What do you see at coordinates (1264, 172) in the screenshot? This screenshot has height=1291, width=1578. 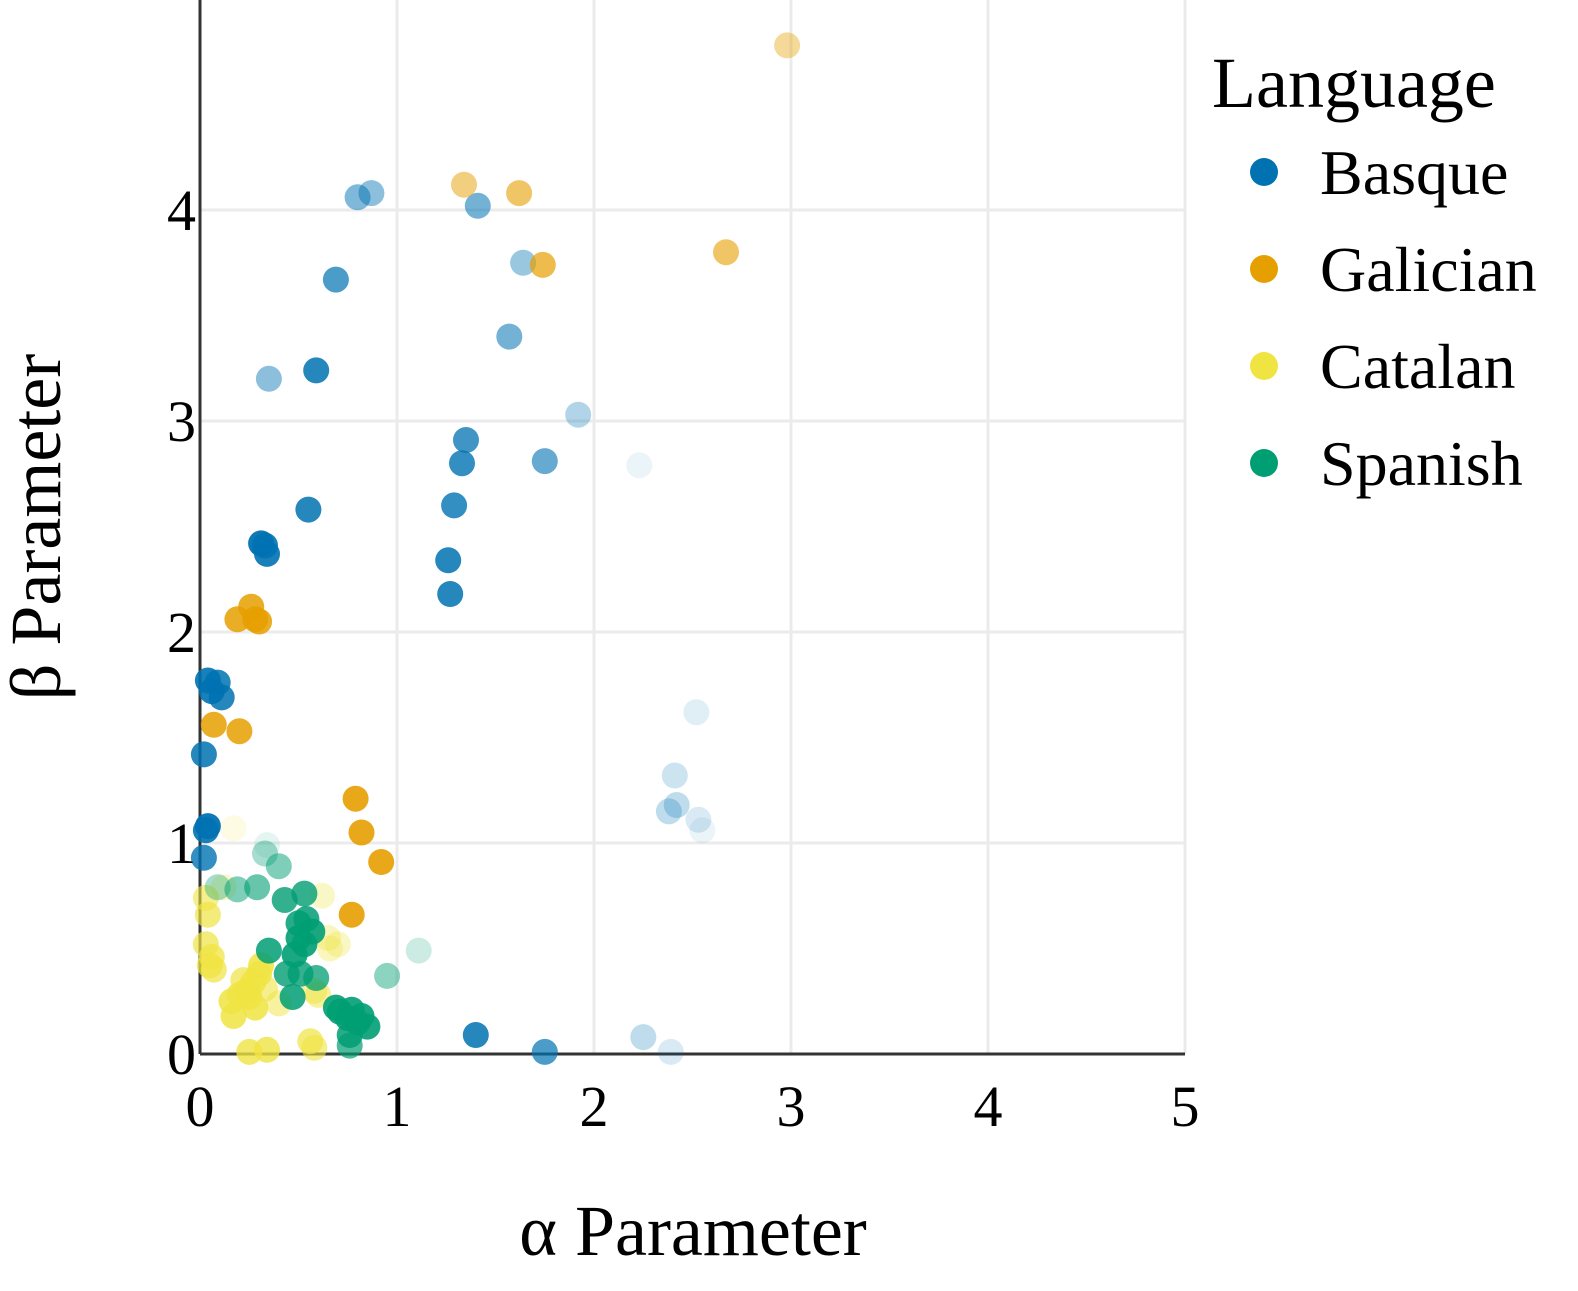 I see `legend-key-basque` at bounding box center [1264, 172].